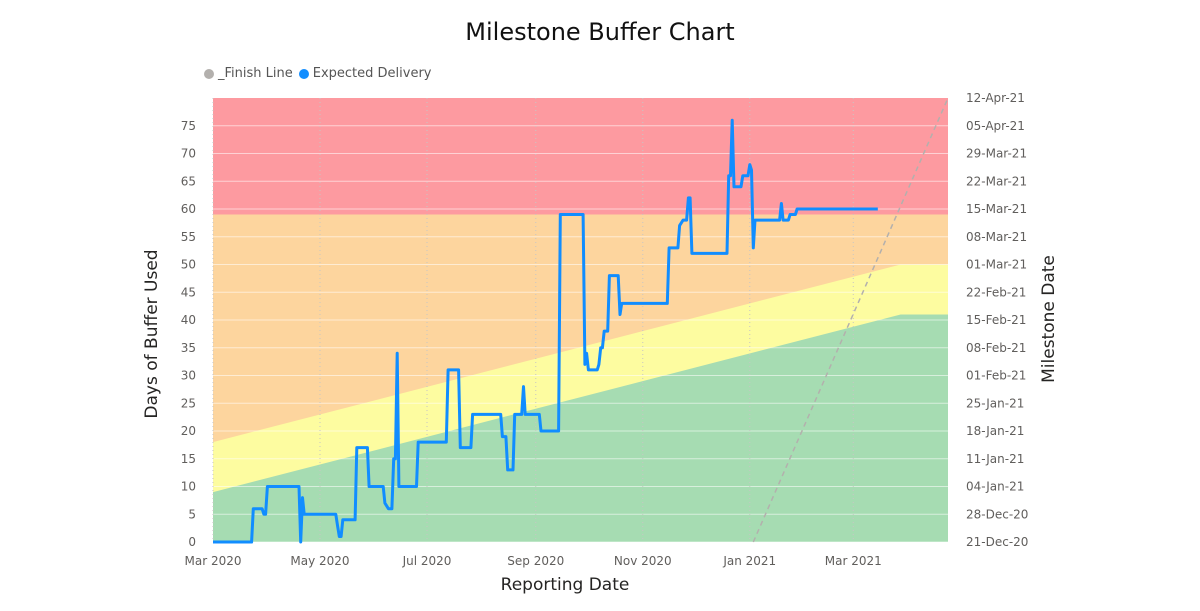 Image resolution: width=1200 pixels, height=611 pixels. What do you see at coordinates (192, 514) in the screenshot?
I see `y-tick-label: 5` at bounding box center [192, 514].